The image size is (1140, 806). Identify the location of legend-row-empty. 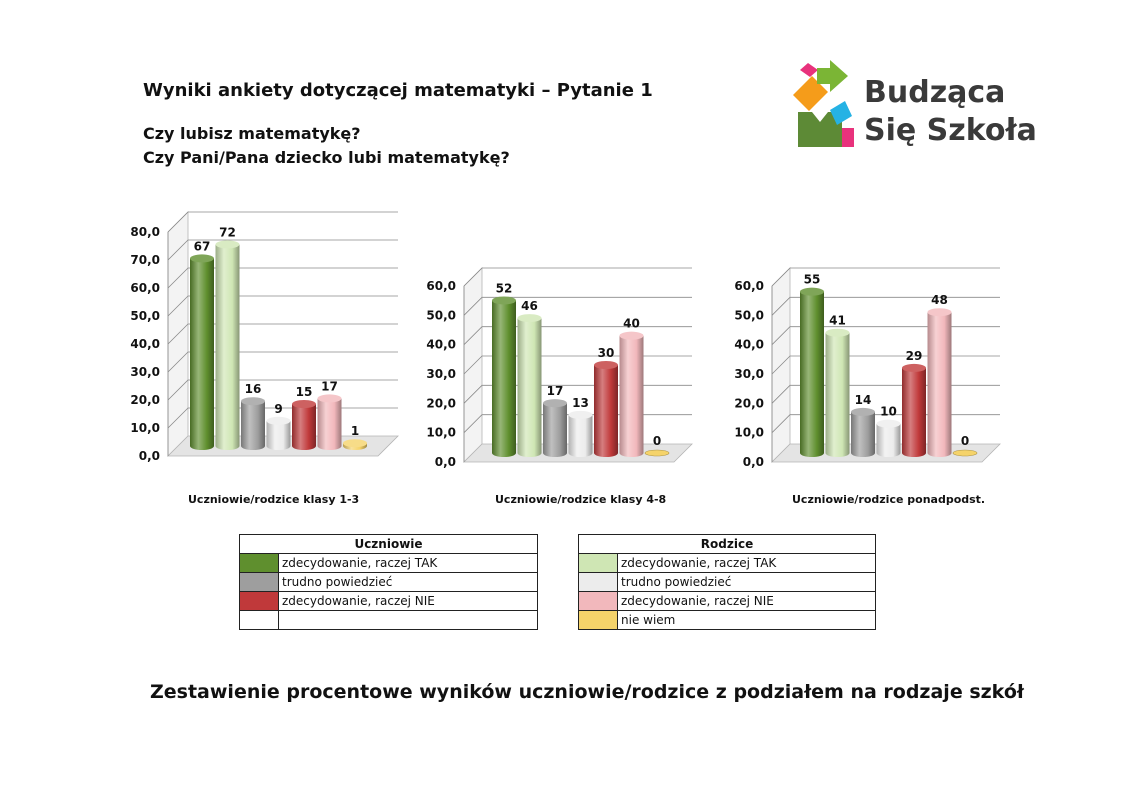
(388, 620).